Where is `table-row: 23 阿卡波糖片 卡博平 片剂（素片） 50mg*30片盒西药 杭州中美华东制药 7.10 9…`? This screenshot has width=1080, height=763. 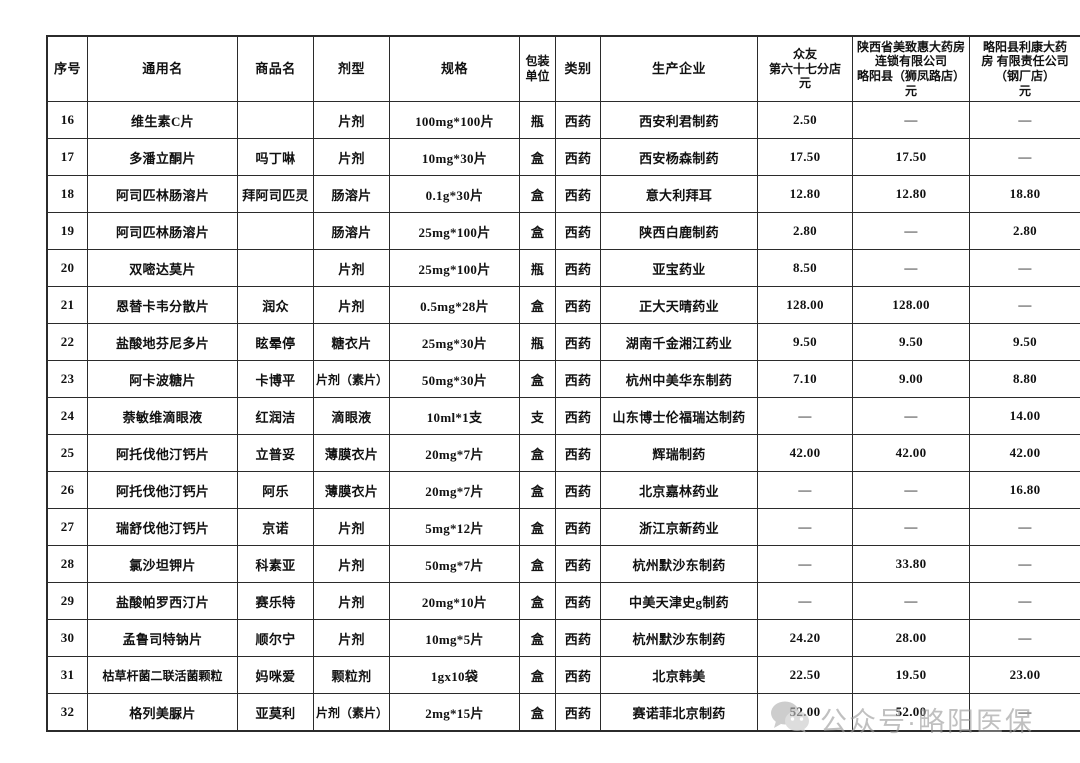
table-row: 23 阿卡波糖片 卡博平 片剂（素片） 50mg*30片盒西药 杭州中美华东制药 7.10 9… is located at coordinates (563, 379).